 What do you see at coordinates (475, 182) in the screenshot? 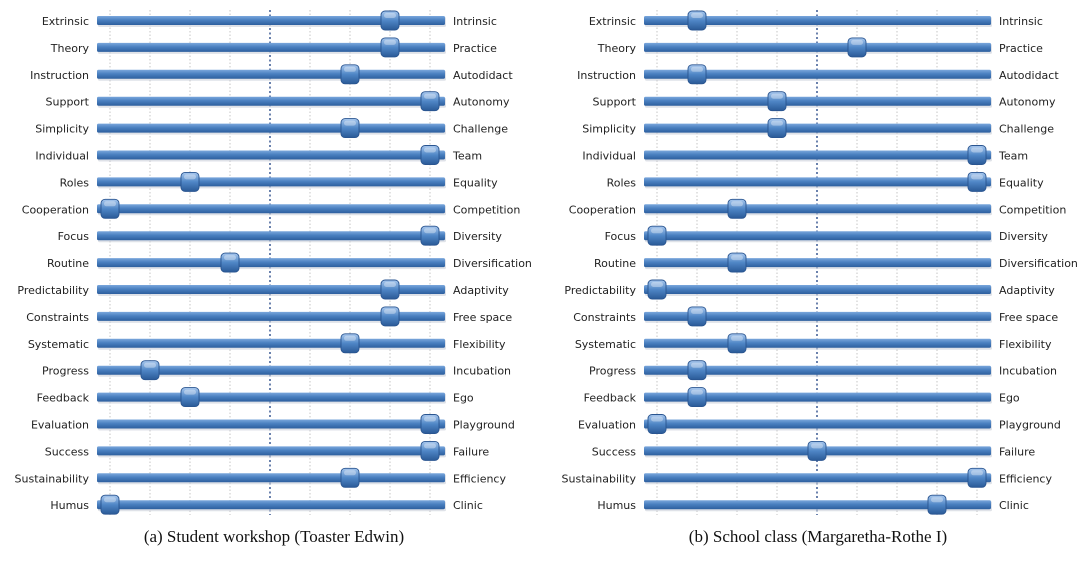
I see `right-pole-label: Equality` at bounding box center [475, 182].